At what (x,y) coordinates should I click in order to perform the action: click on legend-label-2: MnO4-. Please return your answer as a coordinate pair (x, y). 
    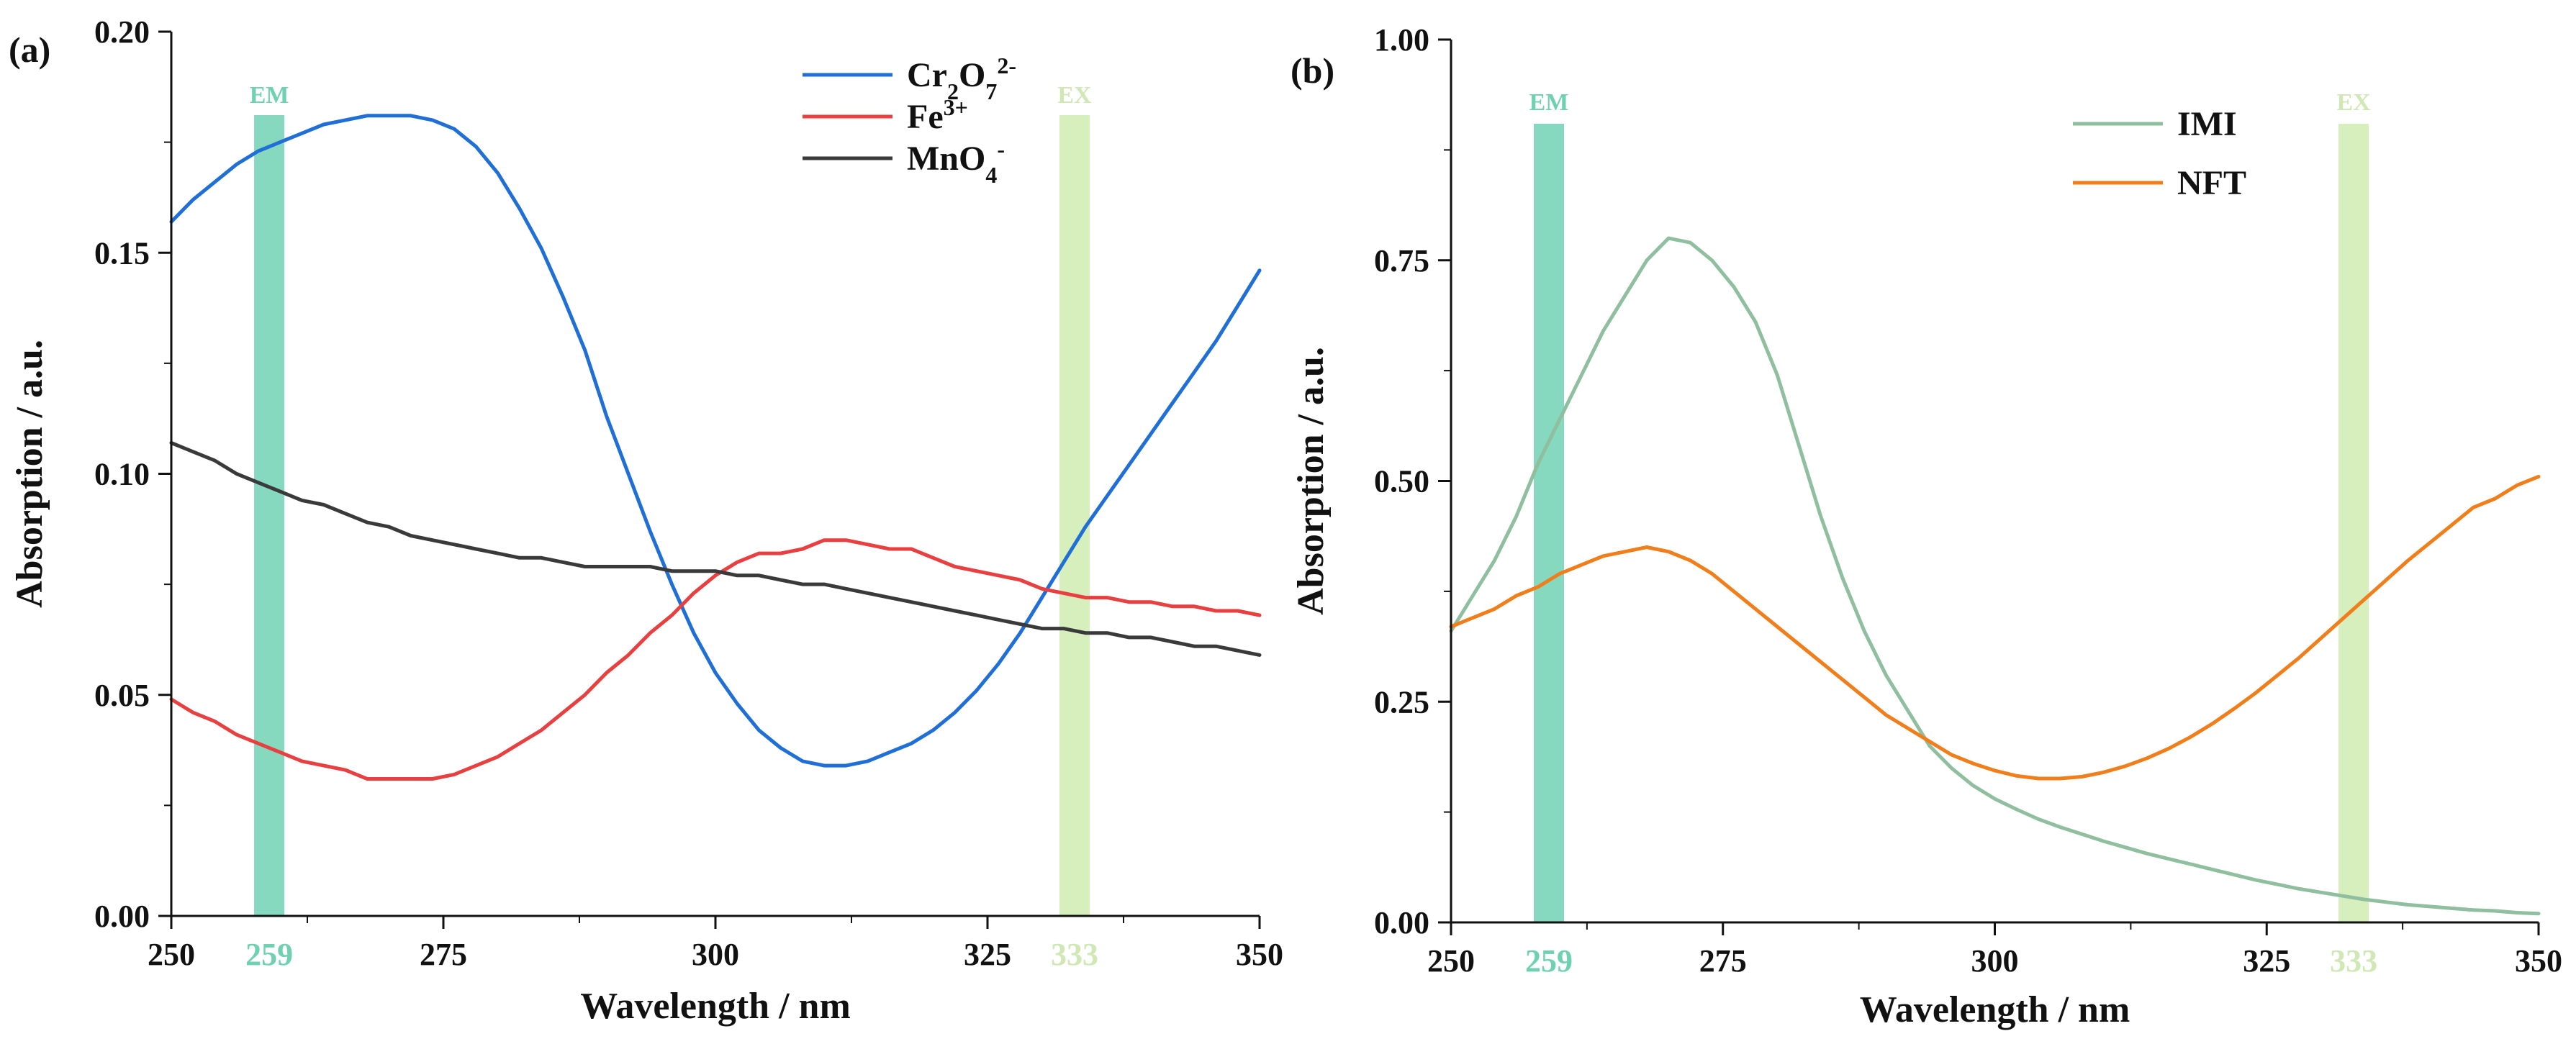
    Looking at the image, I should click on (956, 162).